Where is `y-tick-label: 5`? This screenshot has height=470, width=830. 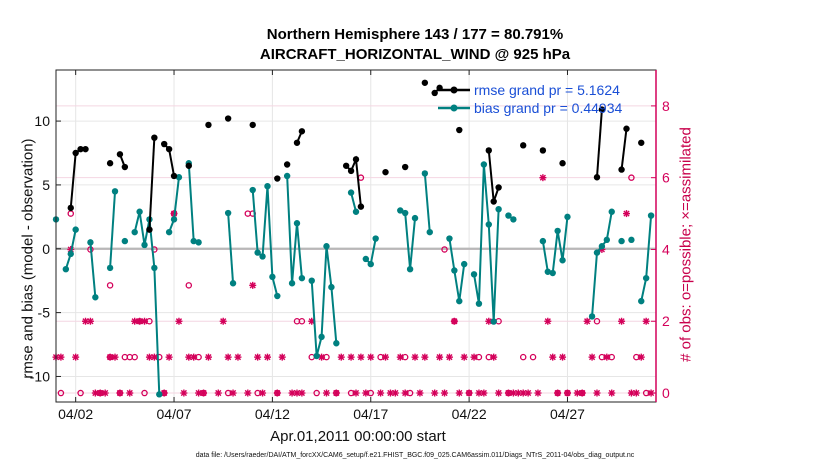
y-tick-label: 5 is located at coordinates (46, 185).